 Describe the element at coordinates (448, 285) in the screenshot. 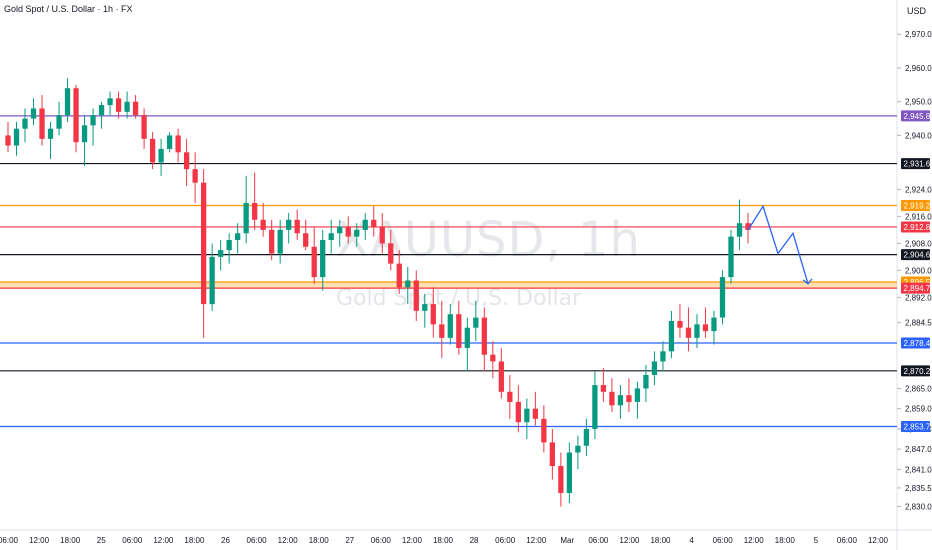

I see `zone-layer` at that location.